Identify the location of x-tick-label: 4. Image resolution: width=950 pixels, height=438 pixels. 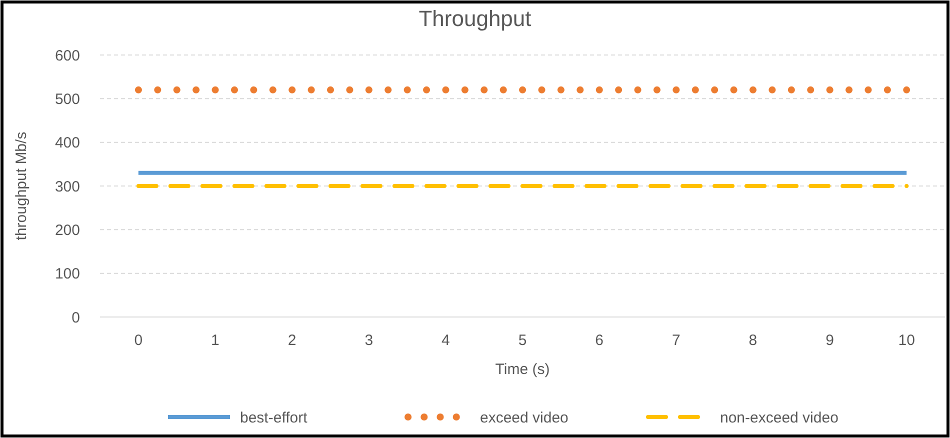
(446, 340).